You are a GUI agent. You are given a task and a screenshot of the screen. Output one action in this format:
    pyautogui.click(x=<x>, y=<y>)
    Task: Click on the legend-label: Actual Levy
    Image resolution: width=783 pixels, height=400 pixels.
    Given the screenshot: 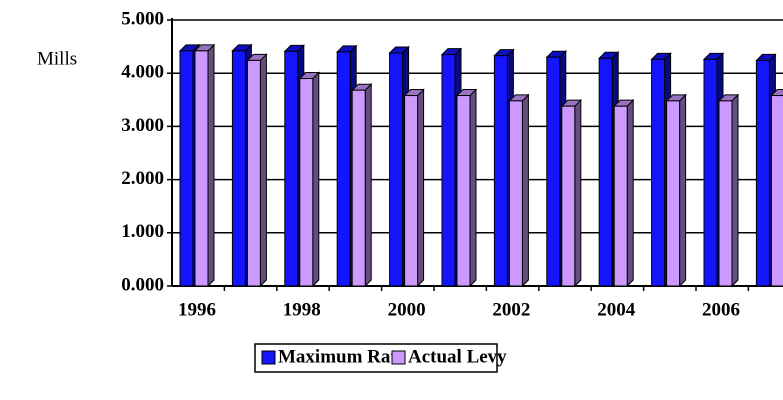 What is the action you would take?
    pyautogui.click(x=457, y=356)
    